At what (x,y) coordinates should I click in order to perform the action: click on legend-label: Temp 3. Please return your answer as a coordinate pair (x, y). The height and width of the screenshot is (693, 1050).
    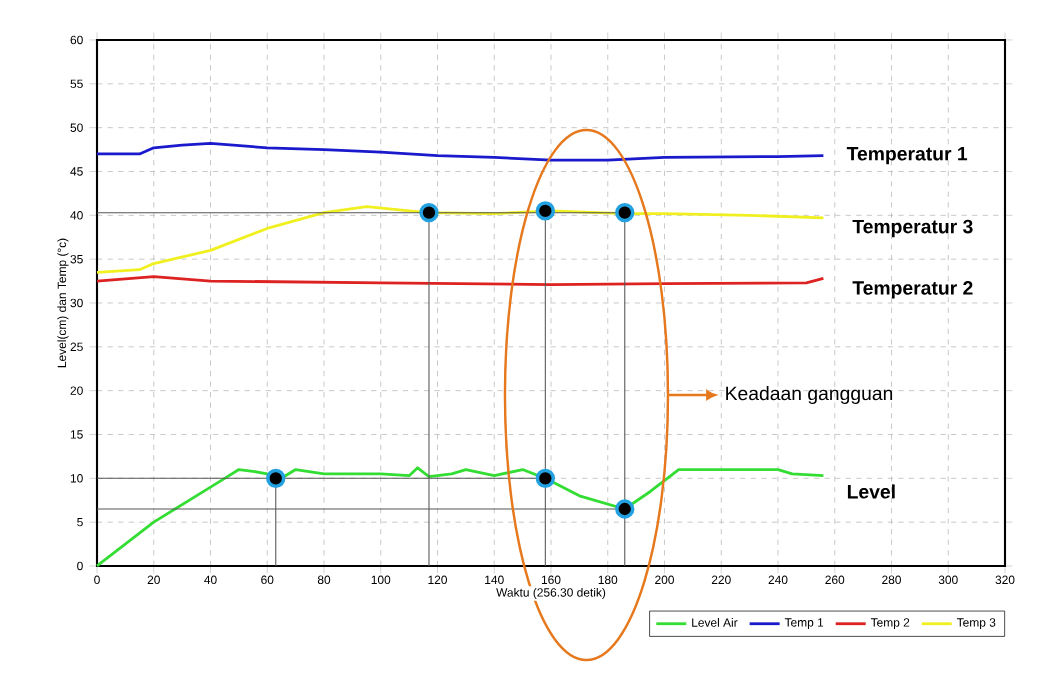
    Looking at the image, I should click on (976, 624).